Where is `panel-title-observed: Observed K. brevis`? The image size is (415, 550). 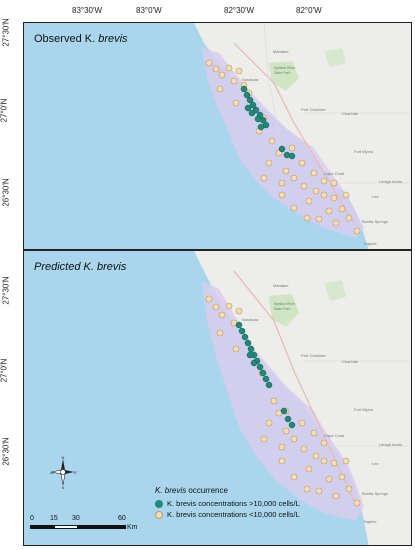
panel-title-observed: Observed K. brevis is located at coordinates (81, 39).